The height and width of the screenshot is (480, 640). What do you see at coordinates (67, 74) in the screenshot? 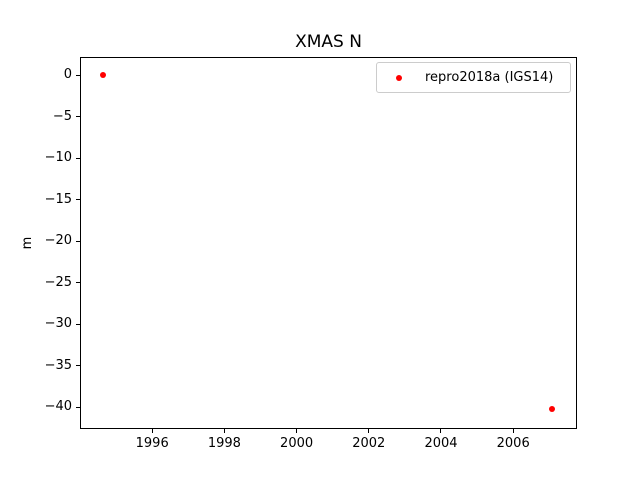
I see `y-tick-label: 0` at bounding box center [67, 74].